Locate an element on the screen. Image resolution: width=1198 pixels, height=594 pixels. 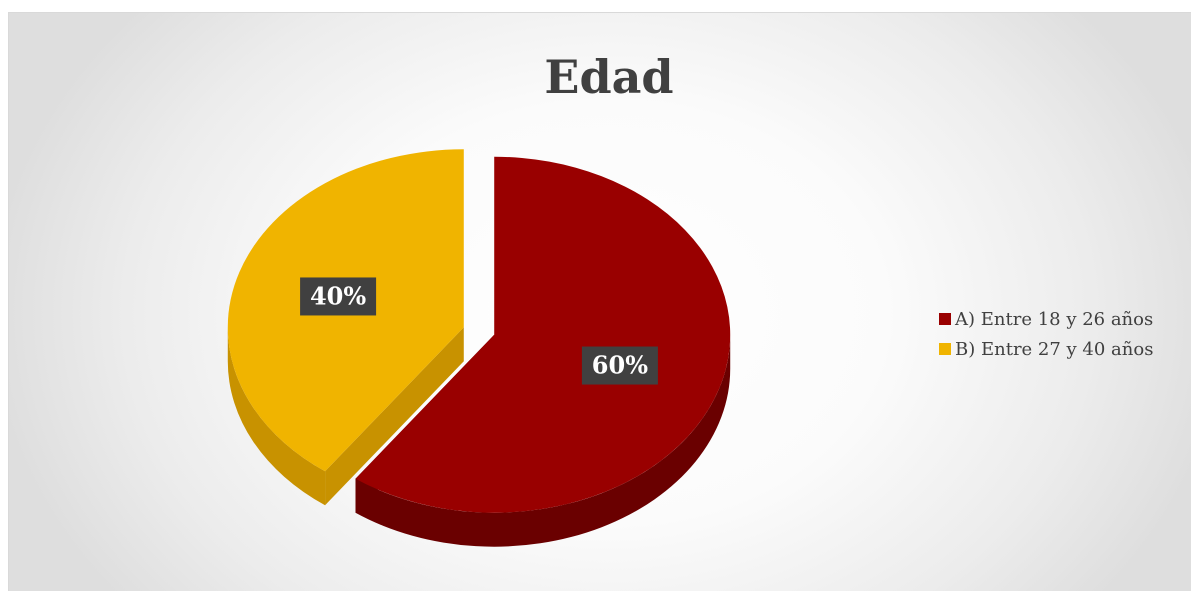
legend-item-2: B) Entre 27 y 40 años is located at coordinates (1046, 349).